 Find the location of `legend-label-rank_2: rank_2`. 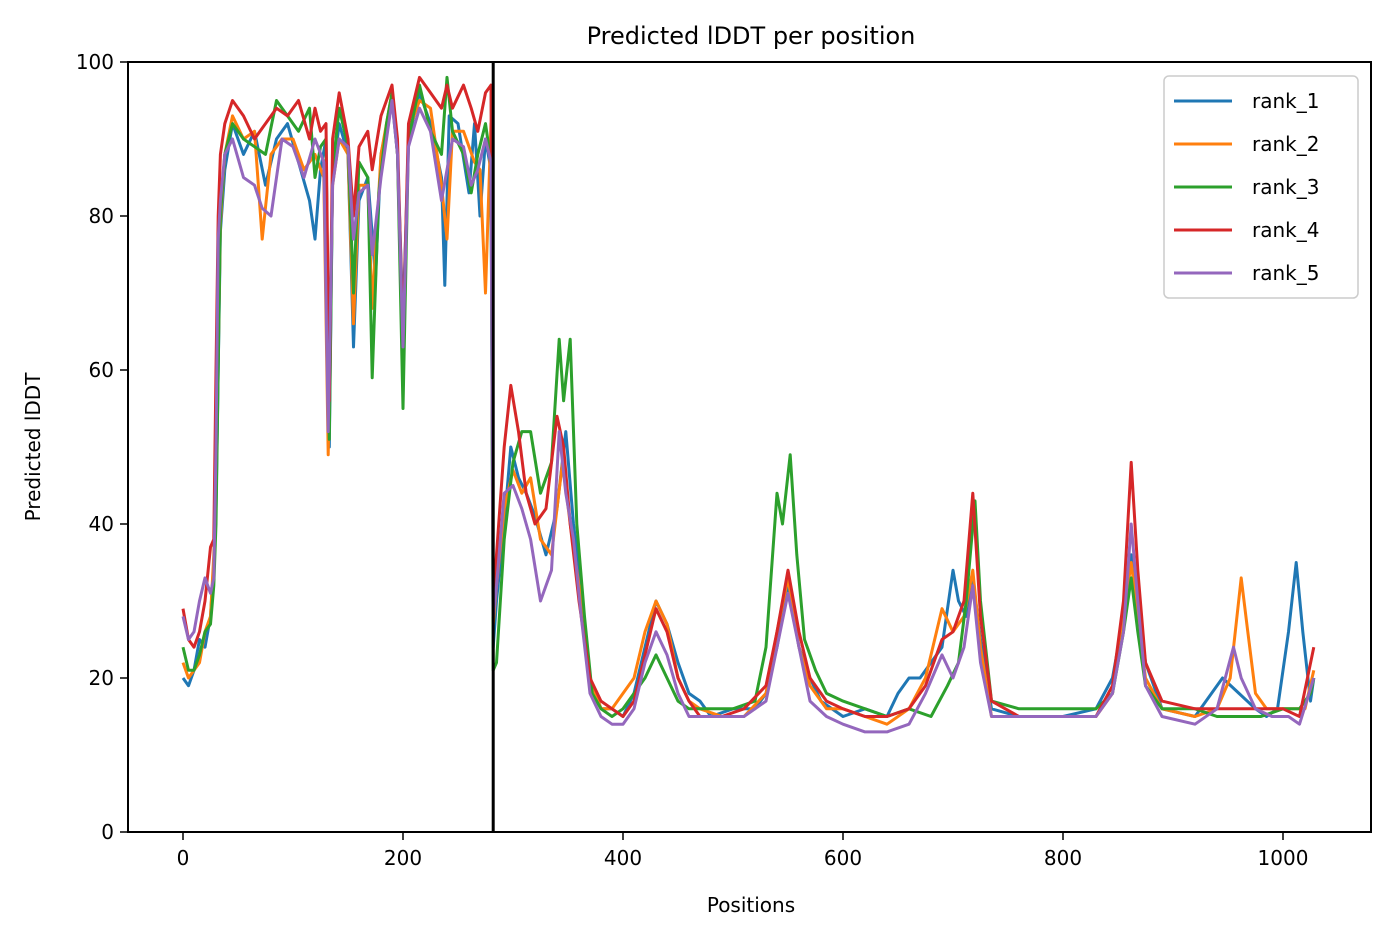

legend-label-rank_2: rank_2 is located at coordinates (1285, 144).